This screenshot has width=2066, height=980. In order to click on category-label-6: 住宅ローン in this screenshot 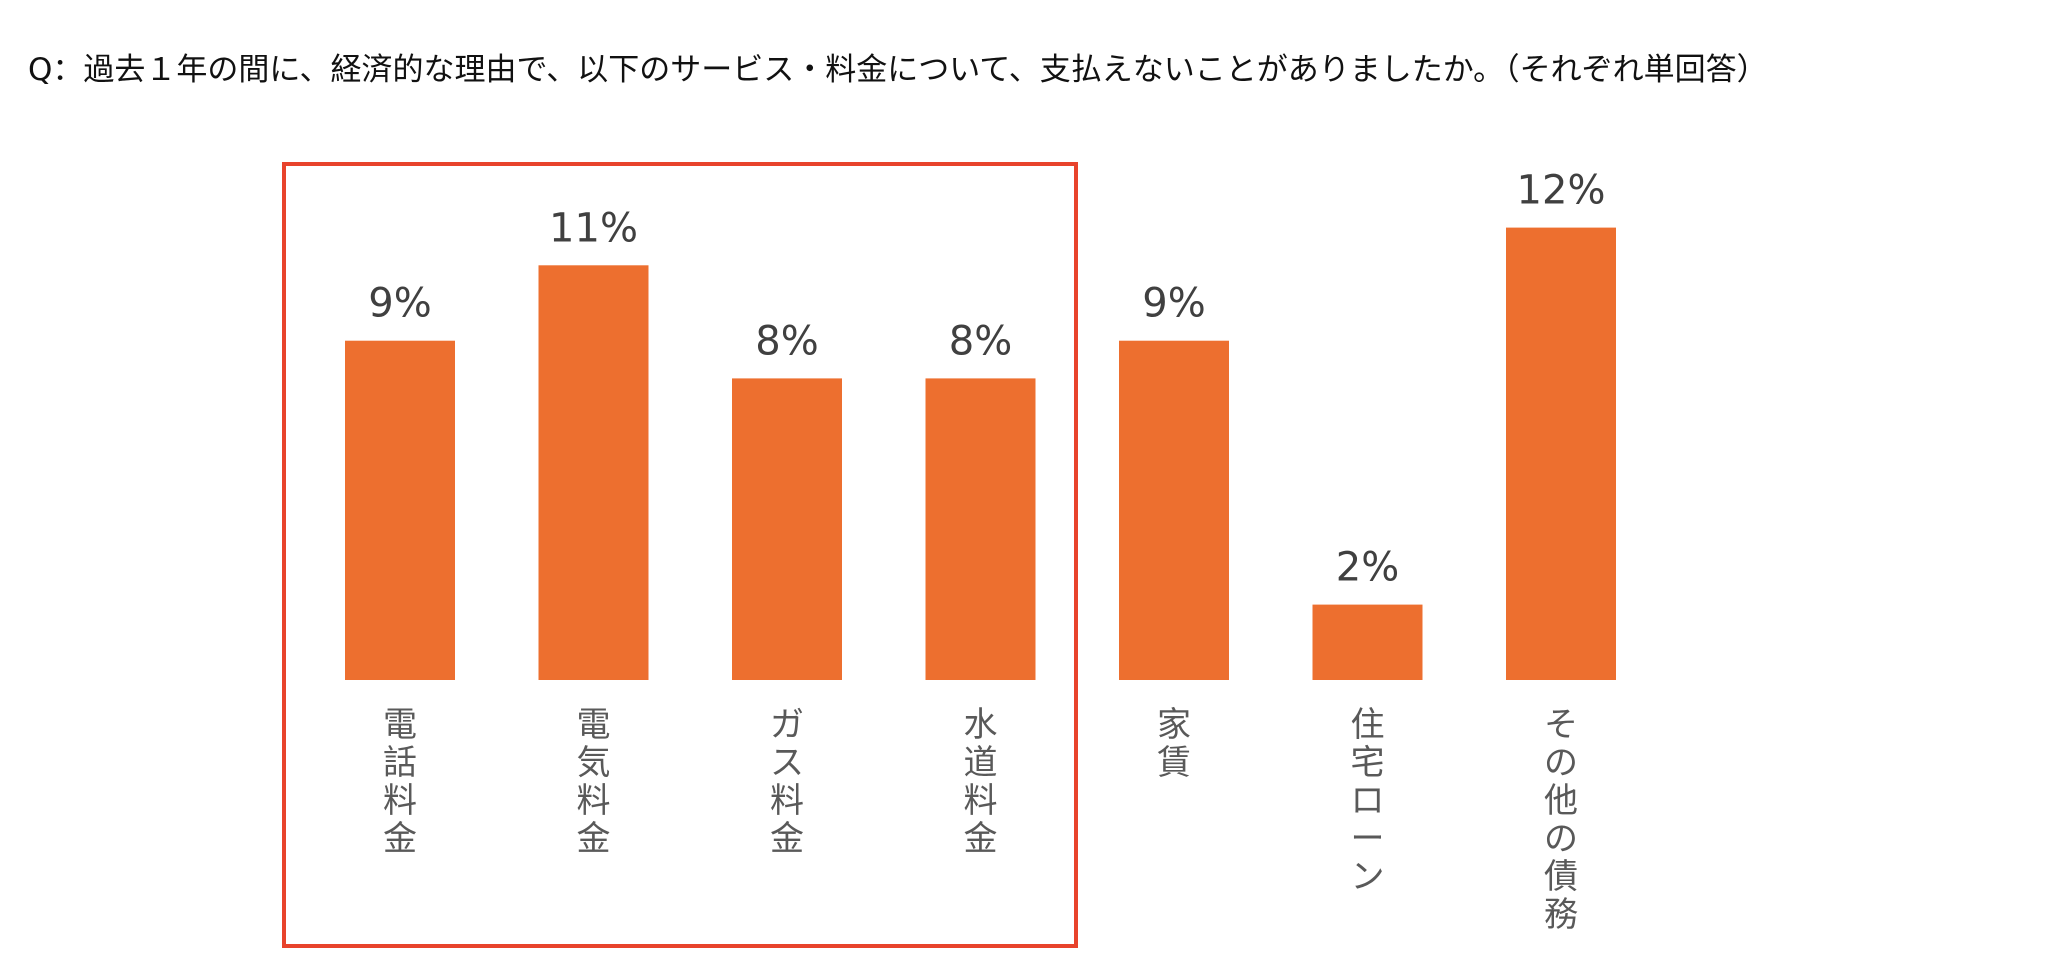, I will do `click(1368, 801)`.